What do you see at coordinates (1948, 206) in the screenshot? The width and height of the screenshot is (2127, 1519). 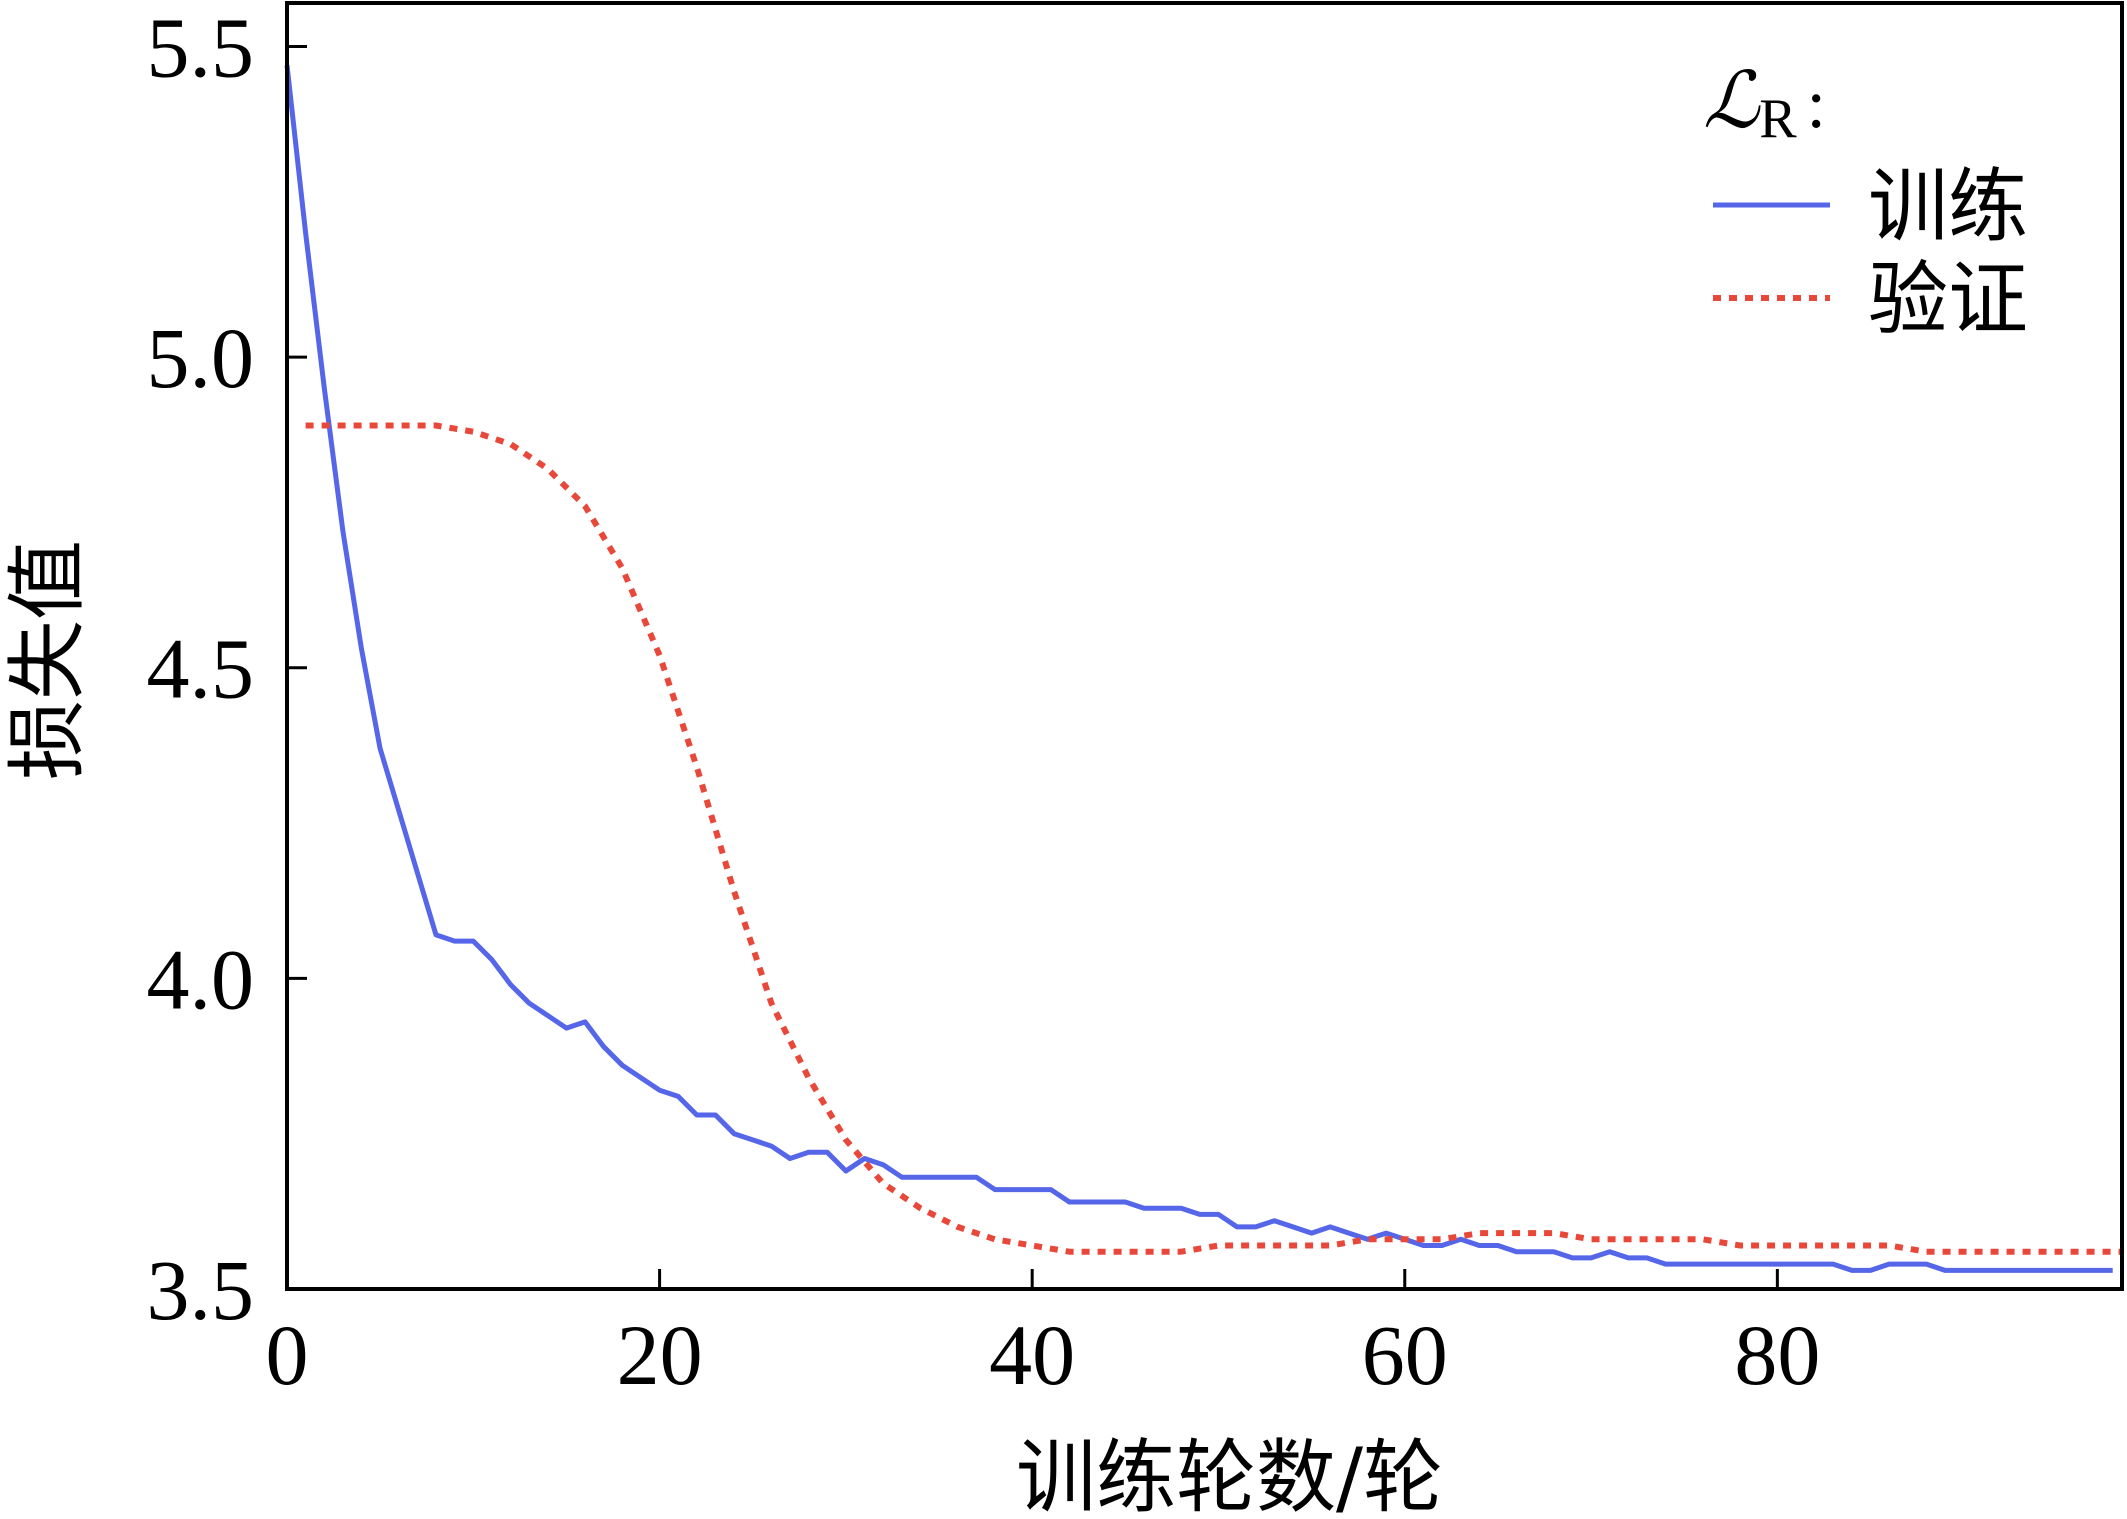 I see `legend-label-train: 训练` at bounding box center [1948, 206].